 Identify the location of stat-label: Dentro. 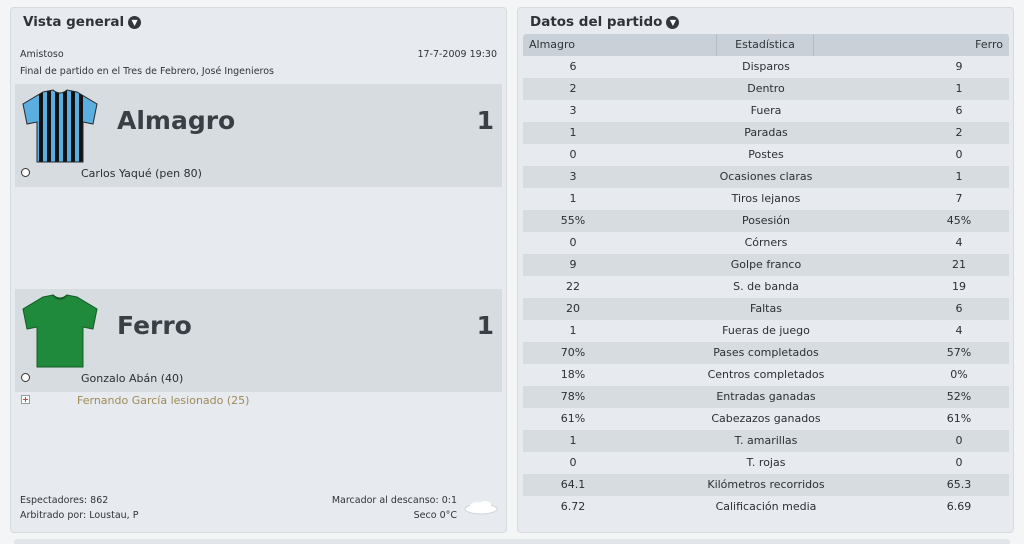
(766, 88).